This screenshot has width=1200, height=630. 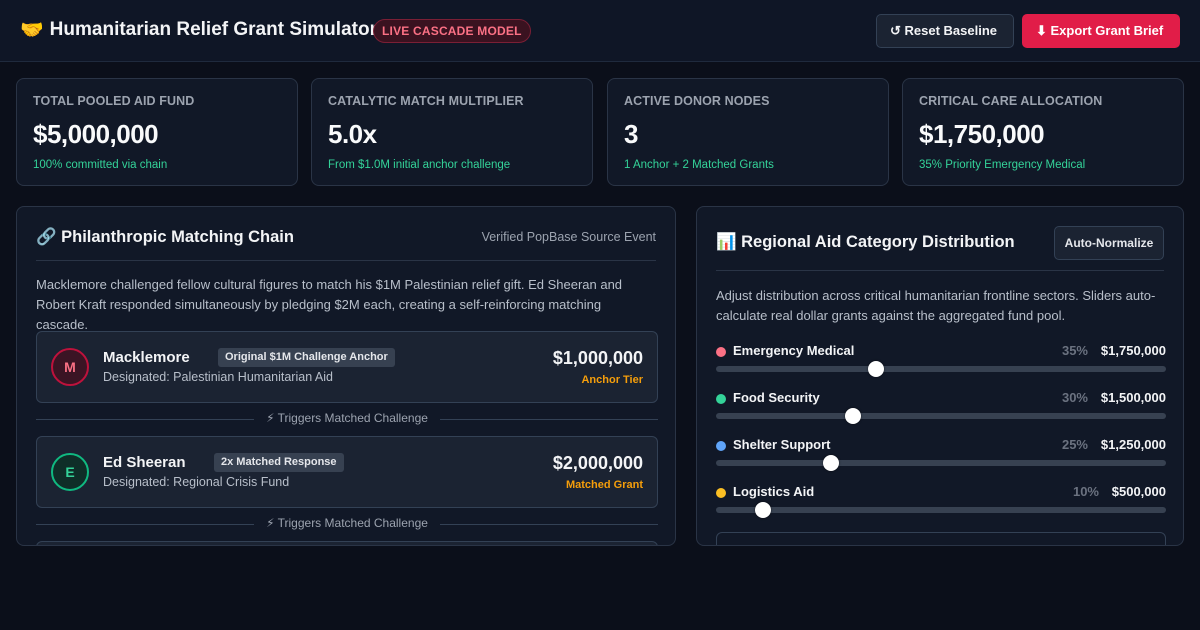 I want to click on stat-note: 100% committed via chain, so click(x=100, y=165).